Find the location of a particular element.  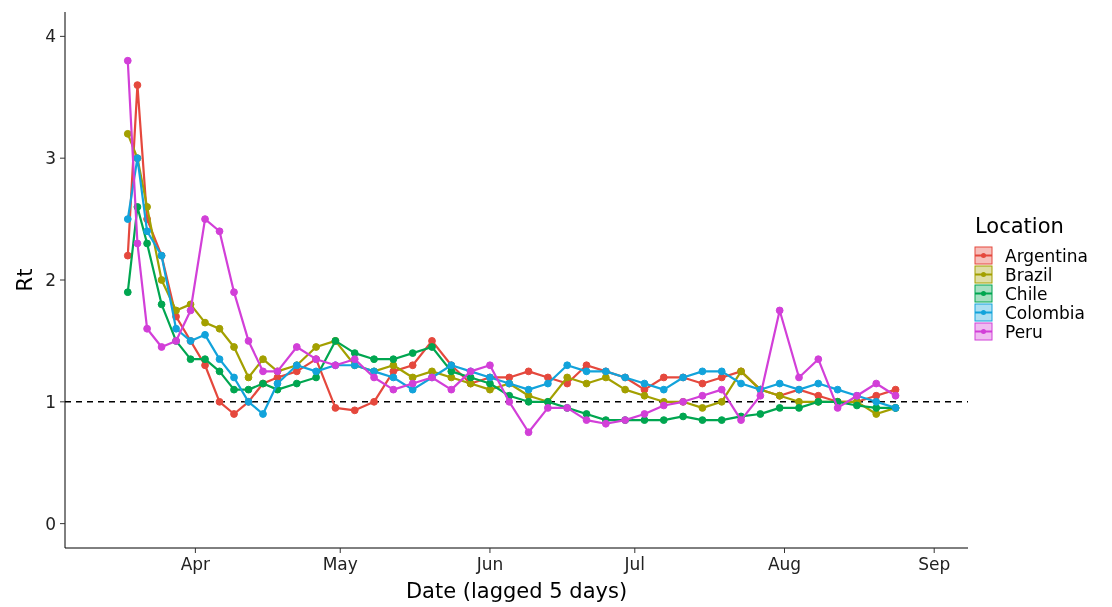

legend-label: Peru is located at coordinates (1024, 331).